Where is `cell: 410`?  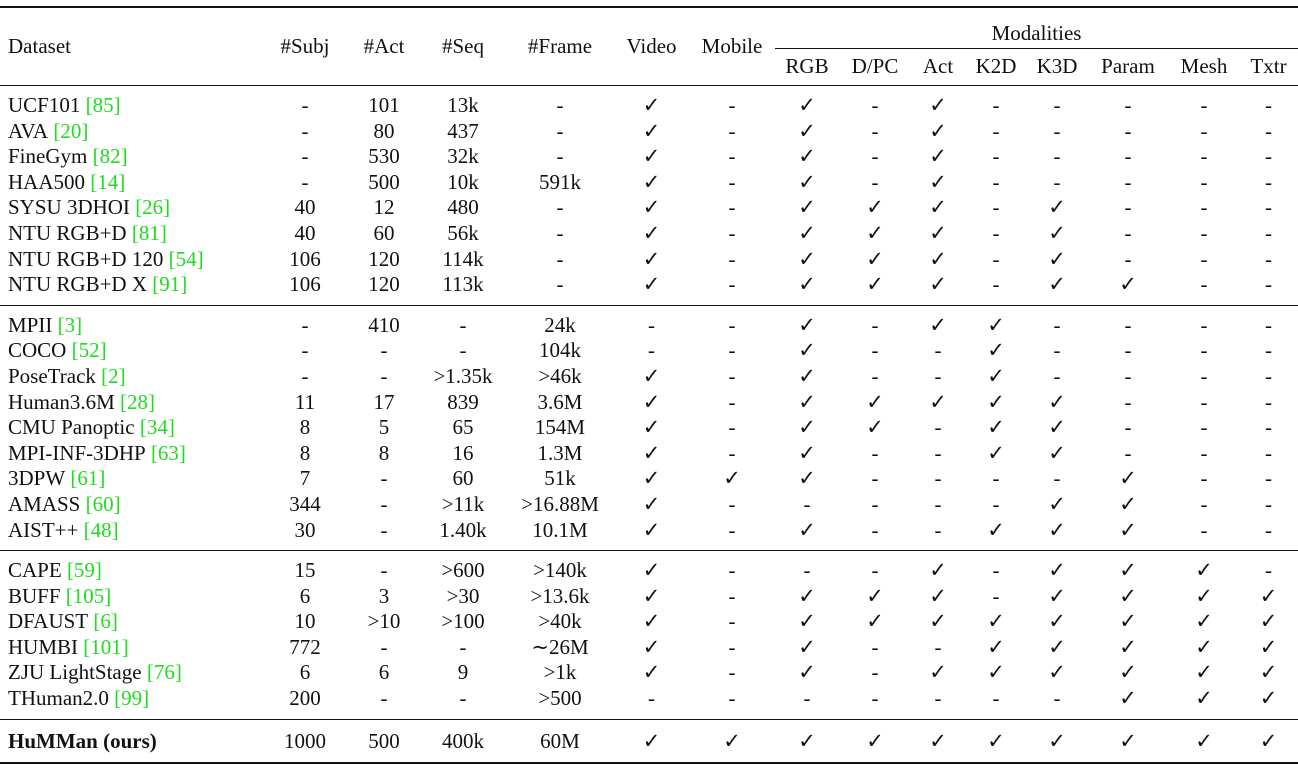
cell: 410 is located at coordinates (384, 324).